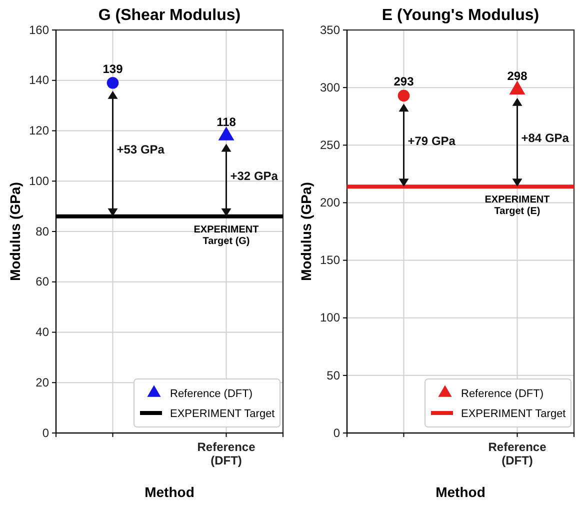  What do you see at coordinates (545, 138) in the screenshot?
I see `annotation: +84 GPa` at bounding box center [545, 138].